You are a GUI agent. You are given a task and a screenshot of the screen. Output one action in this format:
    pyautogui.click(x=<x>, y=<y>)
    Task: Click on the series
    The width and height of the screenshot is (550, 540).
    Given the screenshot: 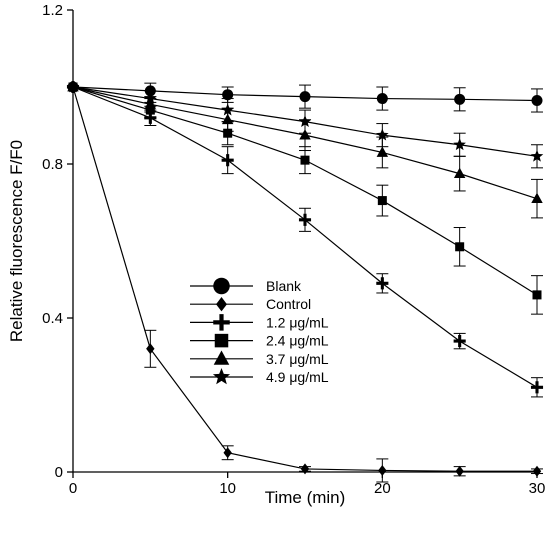 What is the action you would take?
    pyautogui.click(x=305, y=124)
    